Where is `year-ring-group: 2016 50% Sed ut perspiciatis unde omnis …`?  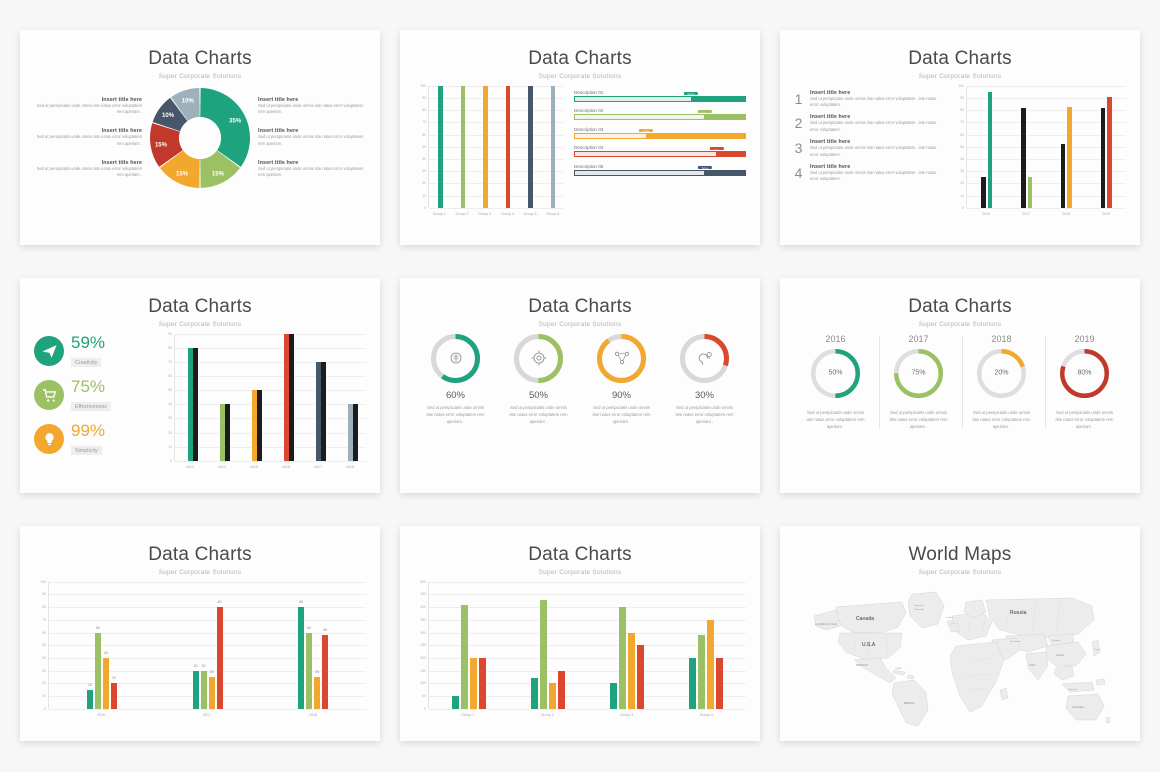 year-ring-group: 2016 50% Sed ut perspiciatis unde omnis … is located at coordinates (960, 382).